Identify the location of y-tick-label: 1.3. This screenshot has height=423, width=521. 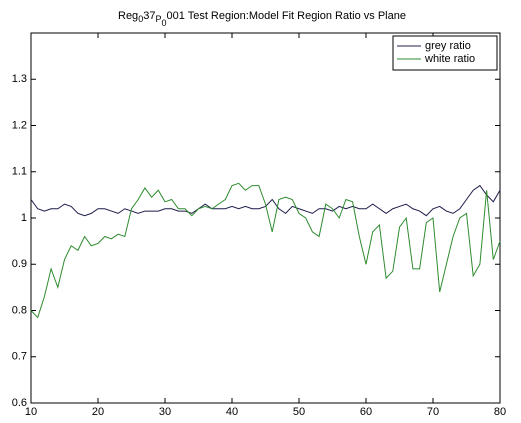
(19, 79).